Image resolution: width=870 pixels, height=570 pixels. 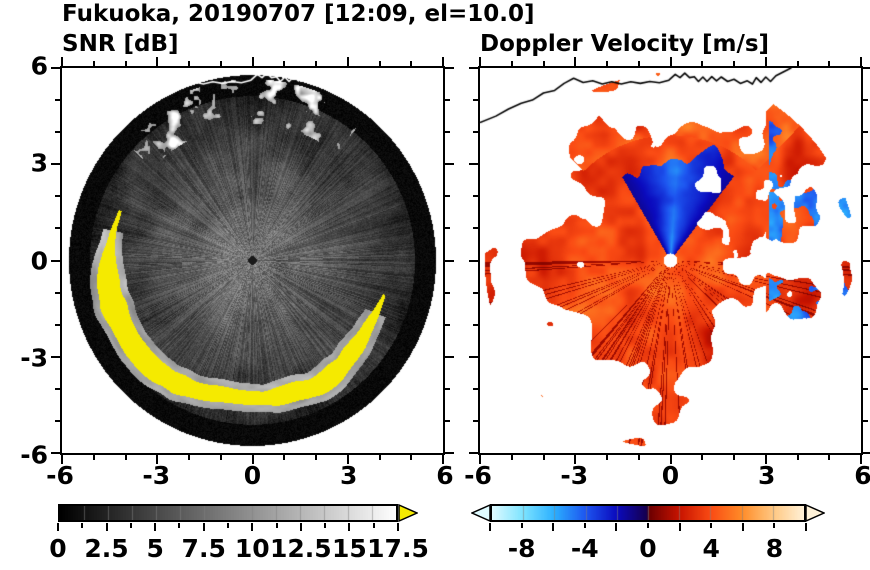 I want to click on doppler-colorbar-labels: -8 -4 0 4 8, so click(x=648, y=550).